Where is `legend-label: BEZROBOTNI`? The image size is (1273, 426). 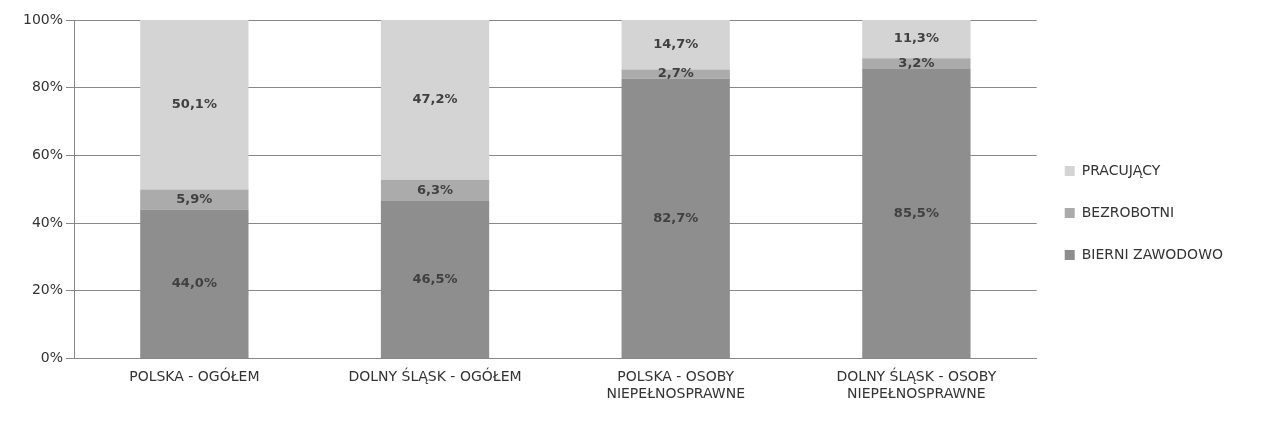 legend-label: BEZROBOTNI is located at coordinates (1128, 211).